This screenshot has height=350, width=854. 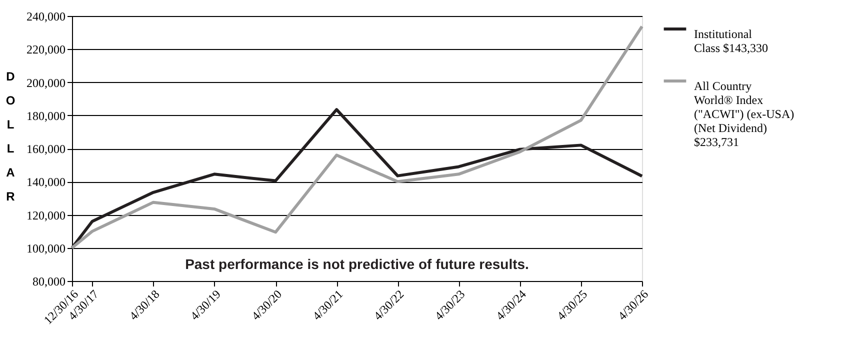 I want to click on y-axis-title: DOLLAR, so click(x=11, y=137).